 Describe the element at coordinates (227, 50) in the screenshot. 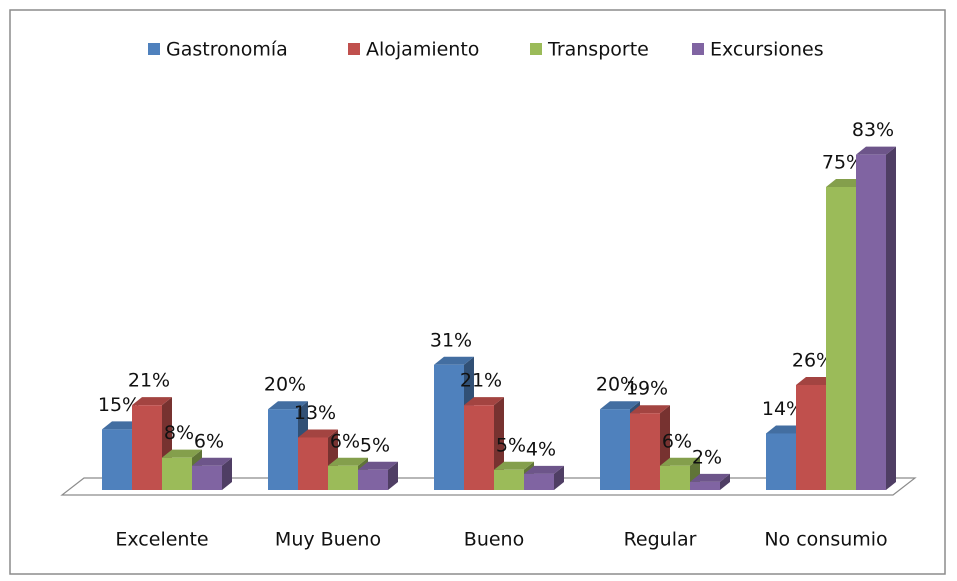

I see `legend-label: Gastronomía` at that location.